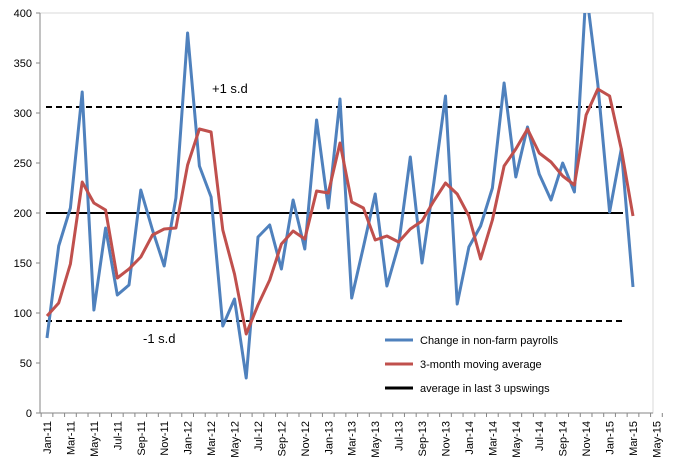 This screenshot has width=677, height=469. Describe the element at coordinates (230, 88) in the screenshot. I see `upper-sd-label: +1 s.d` at that location.